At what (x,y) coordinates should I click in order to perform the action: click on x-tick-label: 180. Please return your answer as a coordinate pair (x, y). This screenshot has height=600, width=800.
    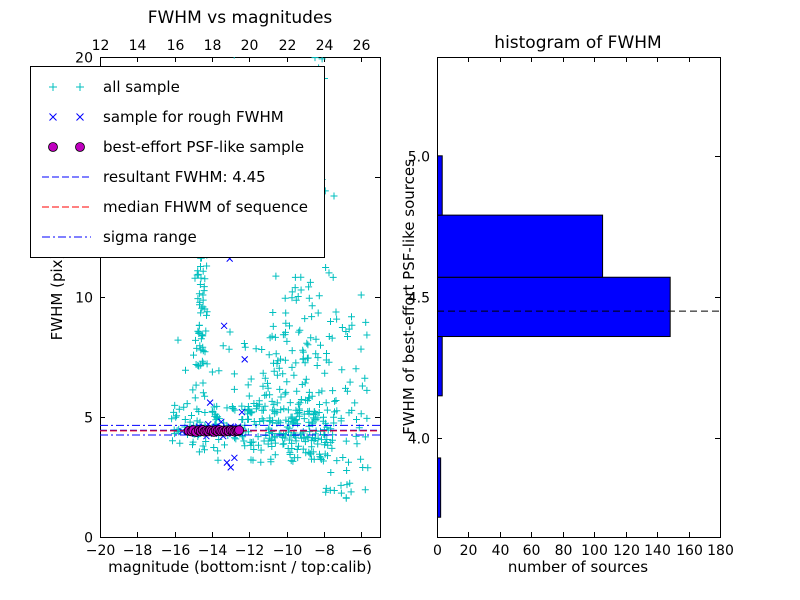
    Looking at the image, I should click on (720, 551).